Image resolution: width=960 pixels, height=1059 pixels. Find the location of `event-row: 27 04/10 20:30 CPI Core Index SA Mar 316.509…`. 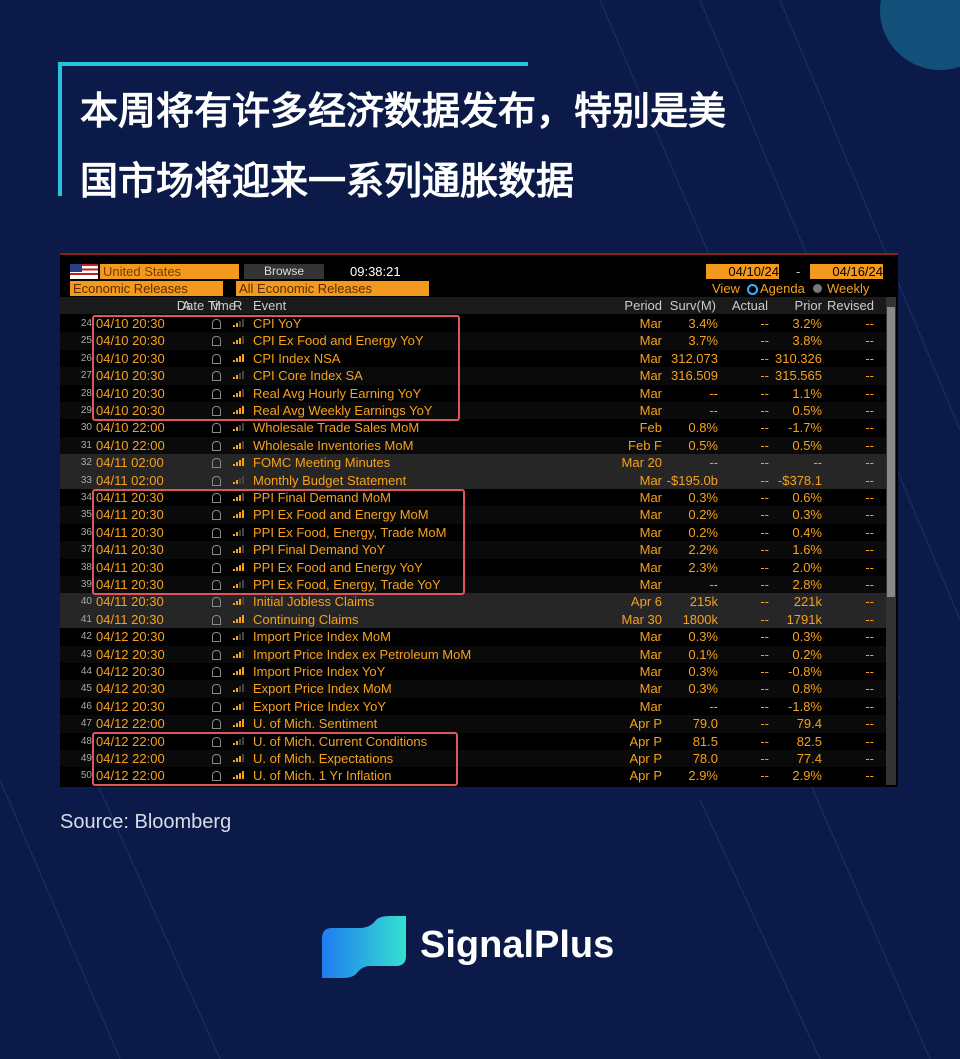

event-row: 27 04/10 20:30 CPI Core Index SA Mar 316.509… is located at coordinates (473, 376).